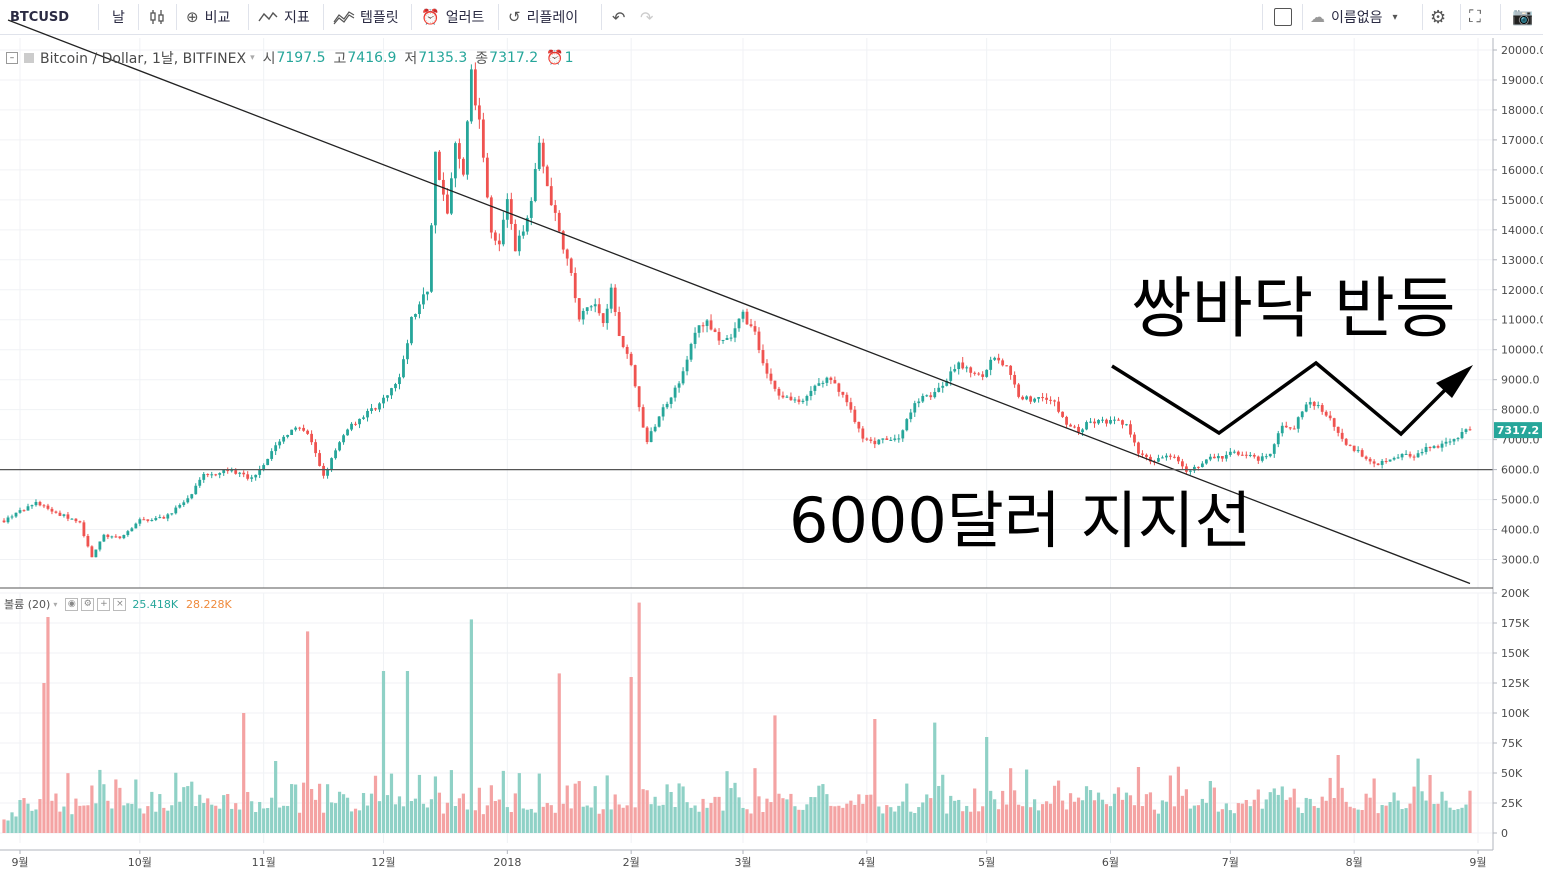  What do you see at coordinates (39, 17) in the screenshot?
I see `symbol-search: BTCUSD` at bounding box center [39, 17].